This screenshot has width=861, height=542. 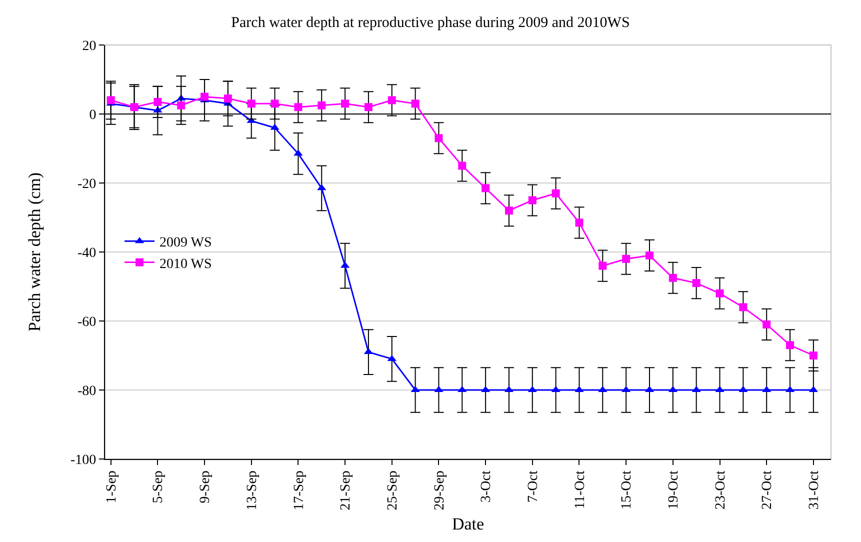 I want to click on y-tick-label: -60, so click(x=87, y=322).